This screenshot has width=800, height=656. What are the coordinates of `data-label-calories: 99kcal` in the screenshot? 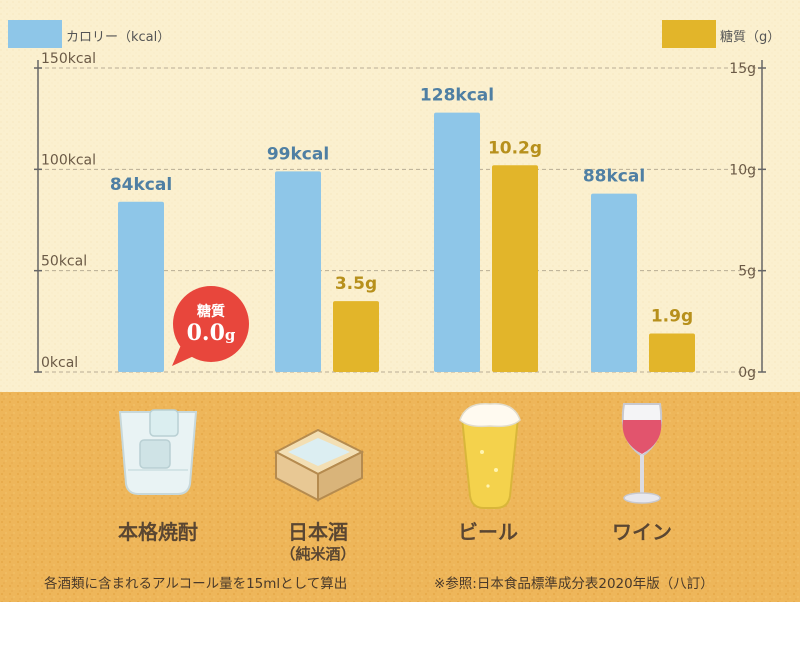 It's located at (298, 154).